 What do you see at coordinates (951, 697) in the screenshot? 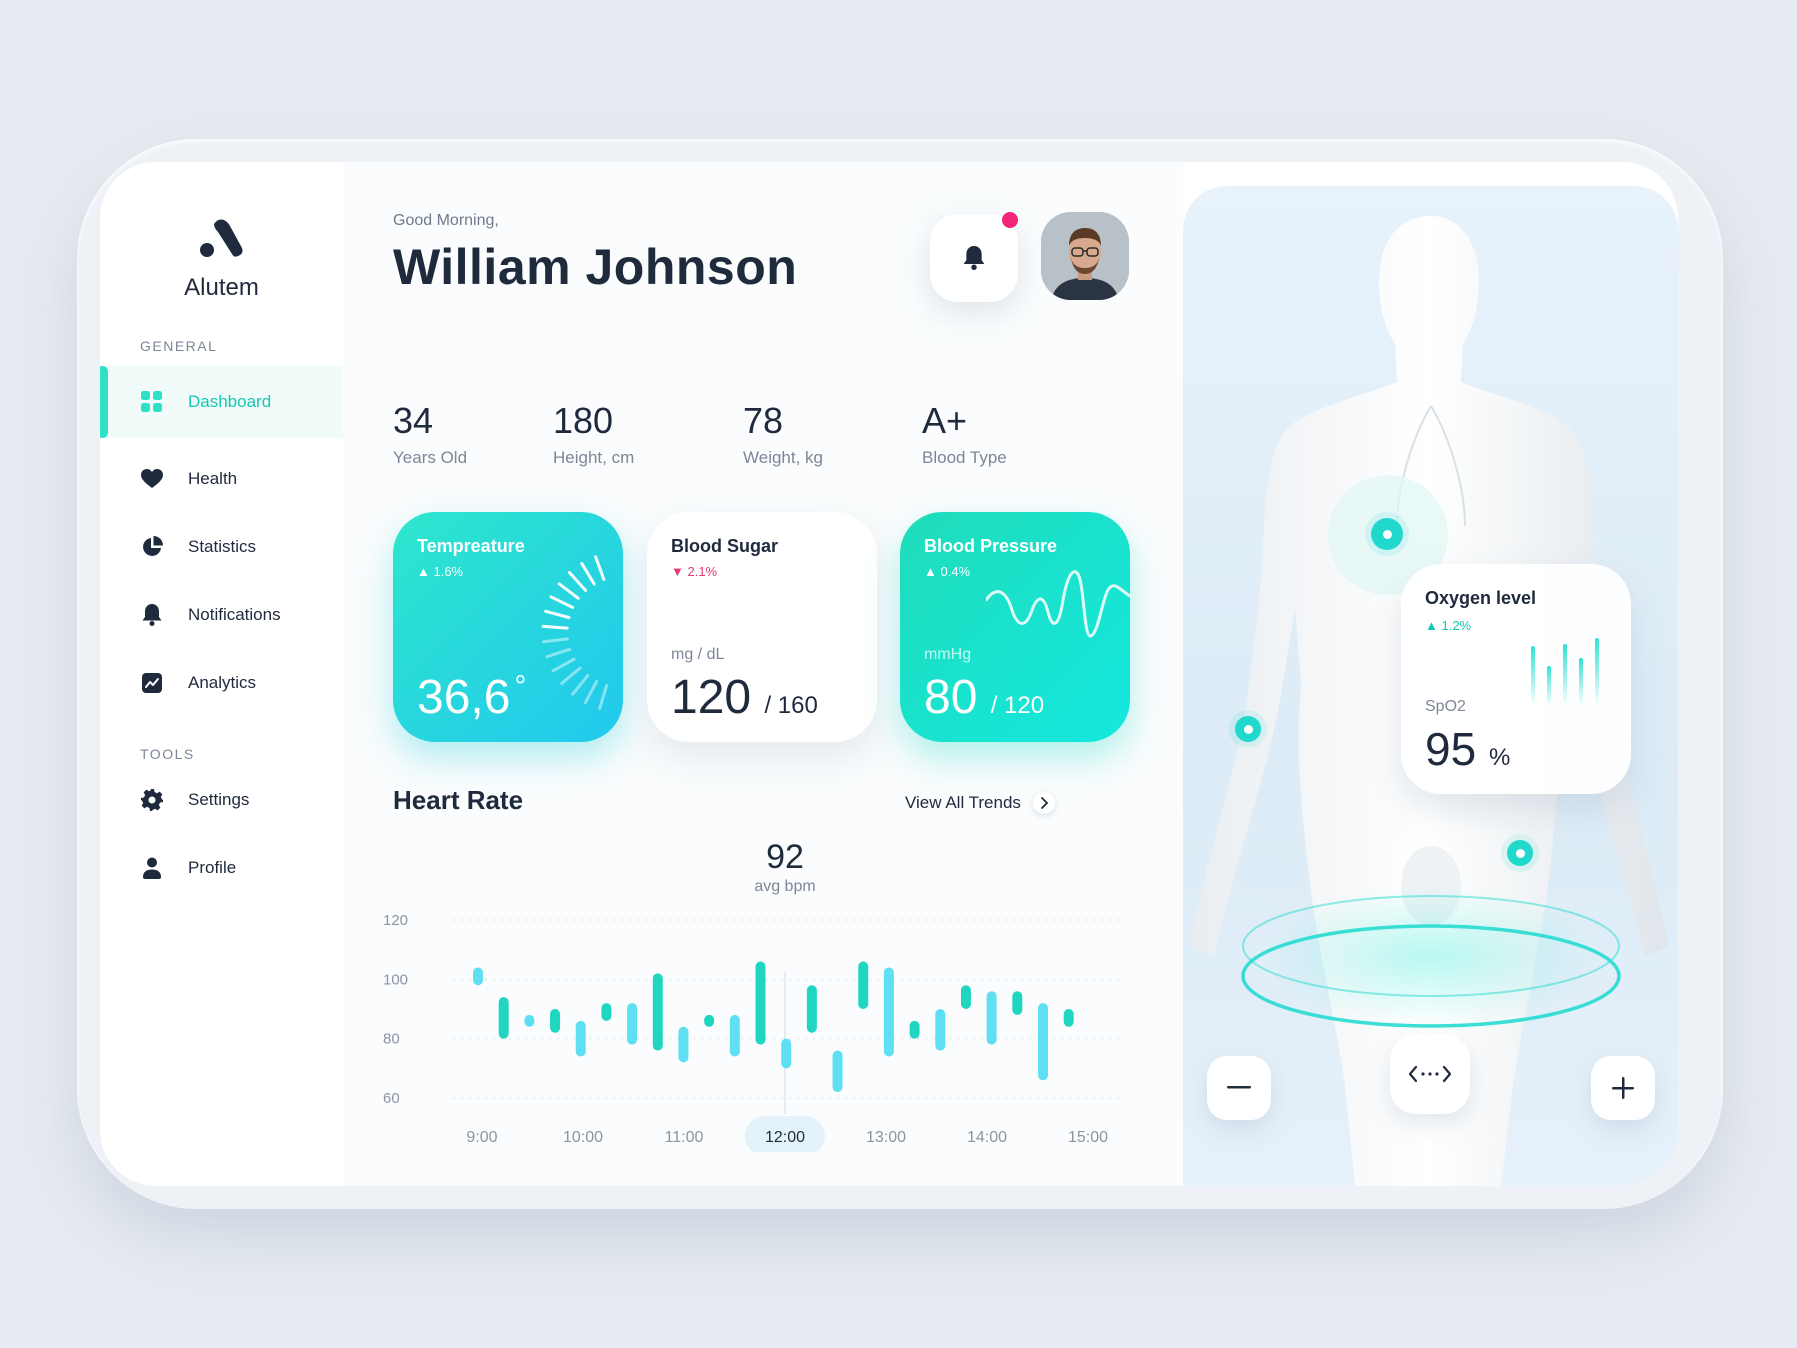
I see `blood-pressure-value: 80` at bounding box center [951, 697].